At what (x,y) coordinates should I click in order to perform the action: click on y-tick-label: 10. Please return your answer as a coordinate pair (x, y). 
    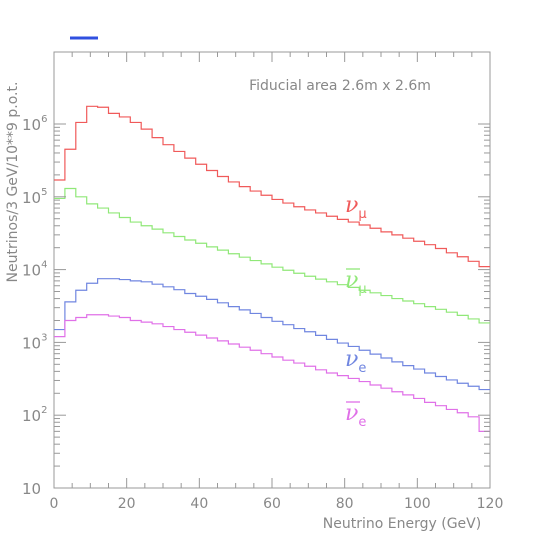
    Looking at the image, I should click on (31, 489).